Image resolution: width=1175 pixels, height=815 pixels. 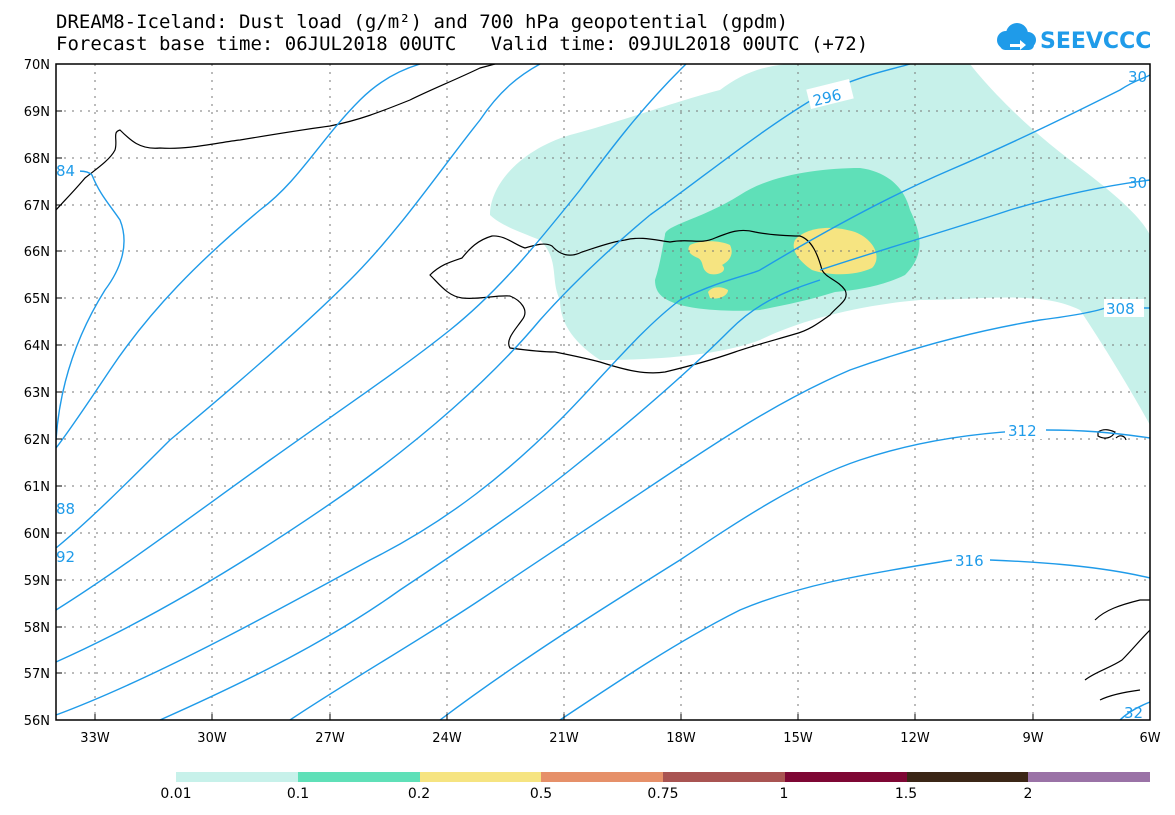 What do you see at coordinates (1137, 77) in the screenshot?
I see `contour-label-300: 30` at bounding box center [1137, 77].